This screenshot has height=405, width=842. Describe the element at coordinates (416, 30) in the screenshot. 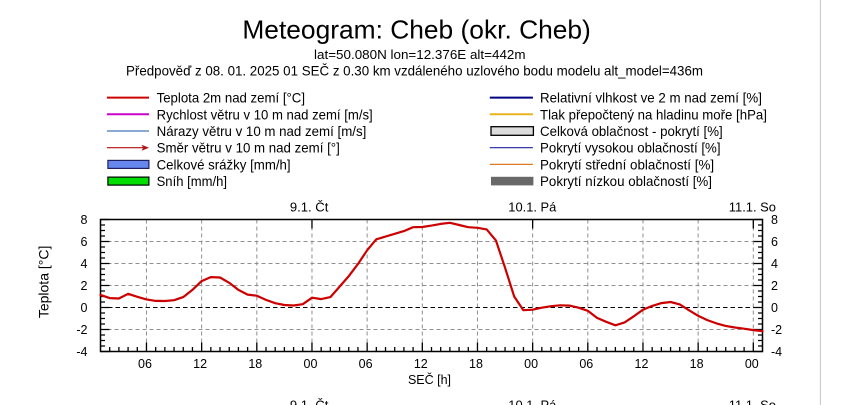

I see `svg-text: Meteogram: Cheb (okr. Cheb)` at that location.